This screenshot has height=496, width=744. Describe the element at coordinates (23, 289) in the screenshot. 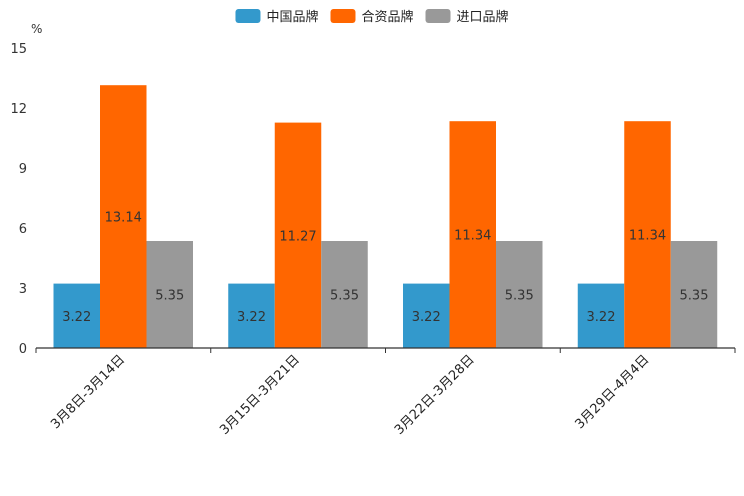

I see `y-tick-label: 3` at that location.